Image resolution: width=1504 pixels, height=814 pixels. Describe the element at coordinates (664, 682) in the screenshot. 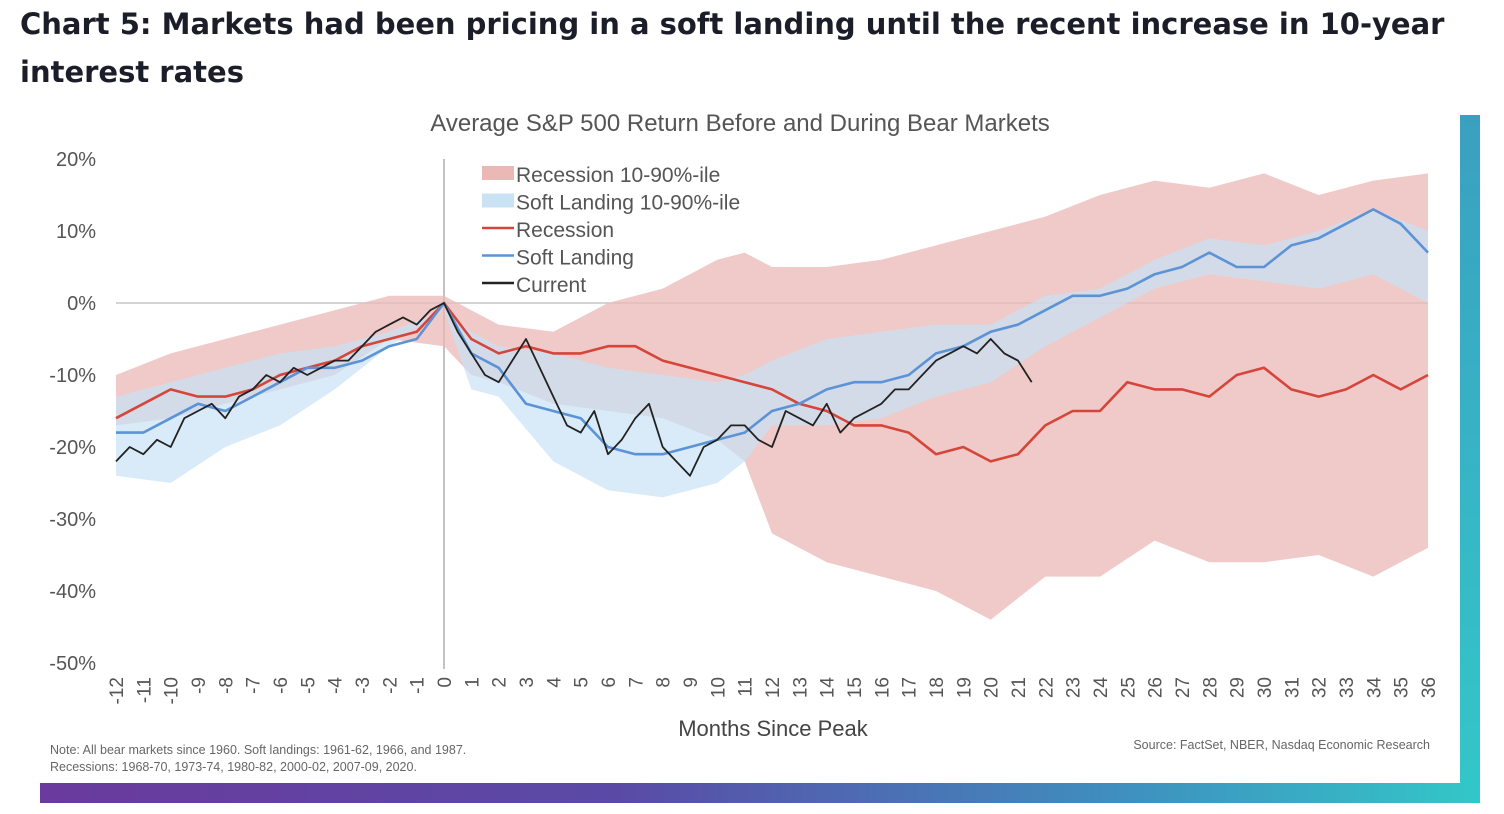

I see `x-tick-label: 8` at that location.